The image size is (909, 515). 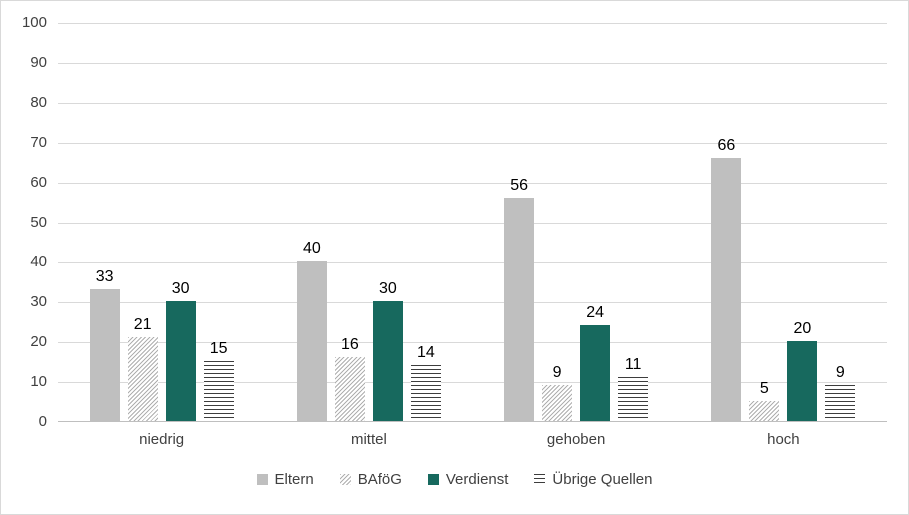 What do you see at coordinates (104, 276) in the screenshot?
I see `value-label: 33` at bounding box center [104, 276].